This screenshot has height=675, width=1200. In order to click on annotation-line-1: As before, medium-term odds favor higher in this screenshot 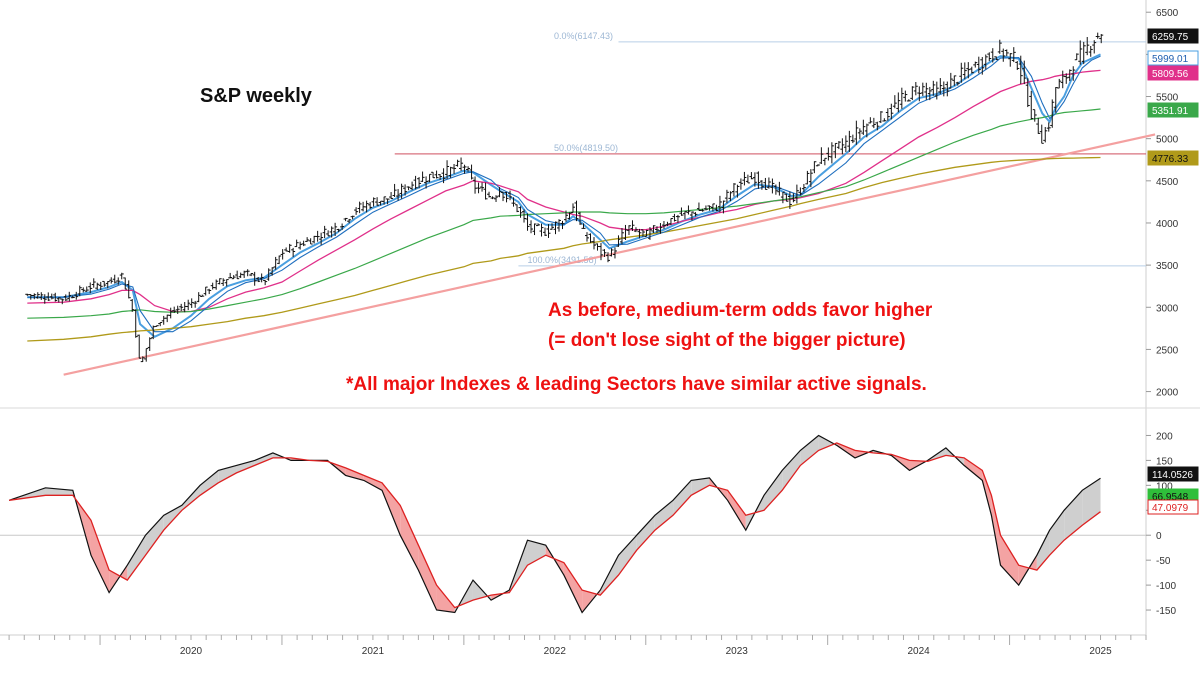, I will do `click(740, 310)`.